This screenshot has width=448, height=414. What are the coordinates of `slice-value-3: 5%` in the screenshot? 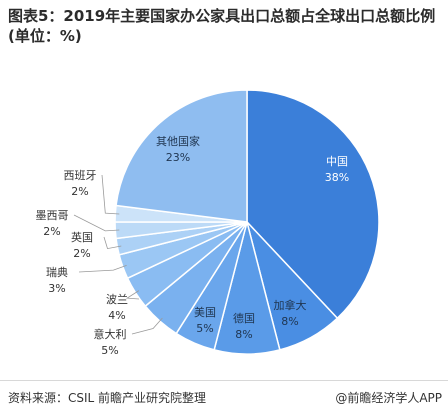 It's located at (204, 328).